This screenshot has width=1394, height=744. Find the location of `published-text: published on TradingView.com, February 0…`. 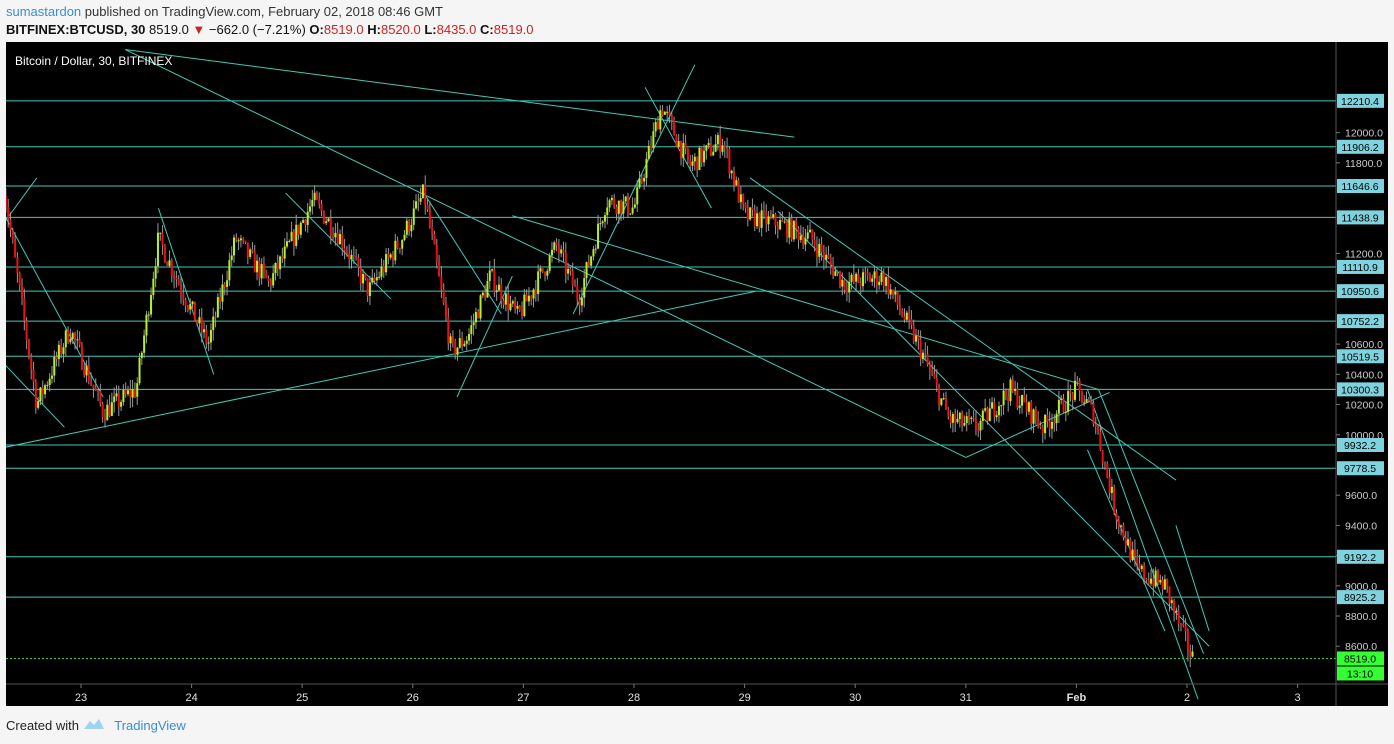

published-text: published on TradingView.com, February 0… is located at coordinates (263, 11).